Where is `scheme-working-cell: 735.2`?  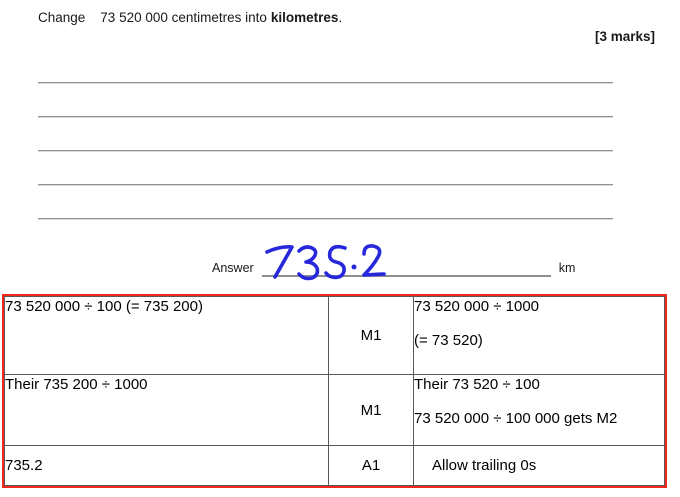
scheme-working-cell: 735.2 is located at coordinates (166, 465).